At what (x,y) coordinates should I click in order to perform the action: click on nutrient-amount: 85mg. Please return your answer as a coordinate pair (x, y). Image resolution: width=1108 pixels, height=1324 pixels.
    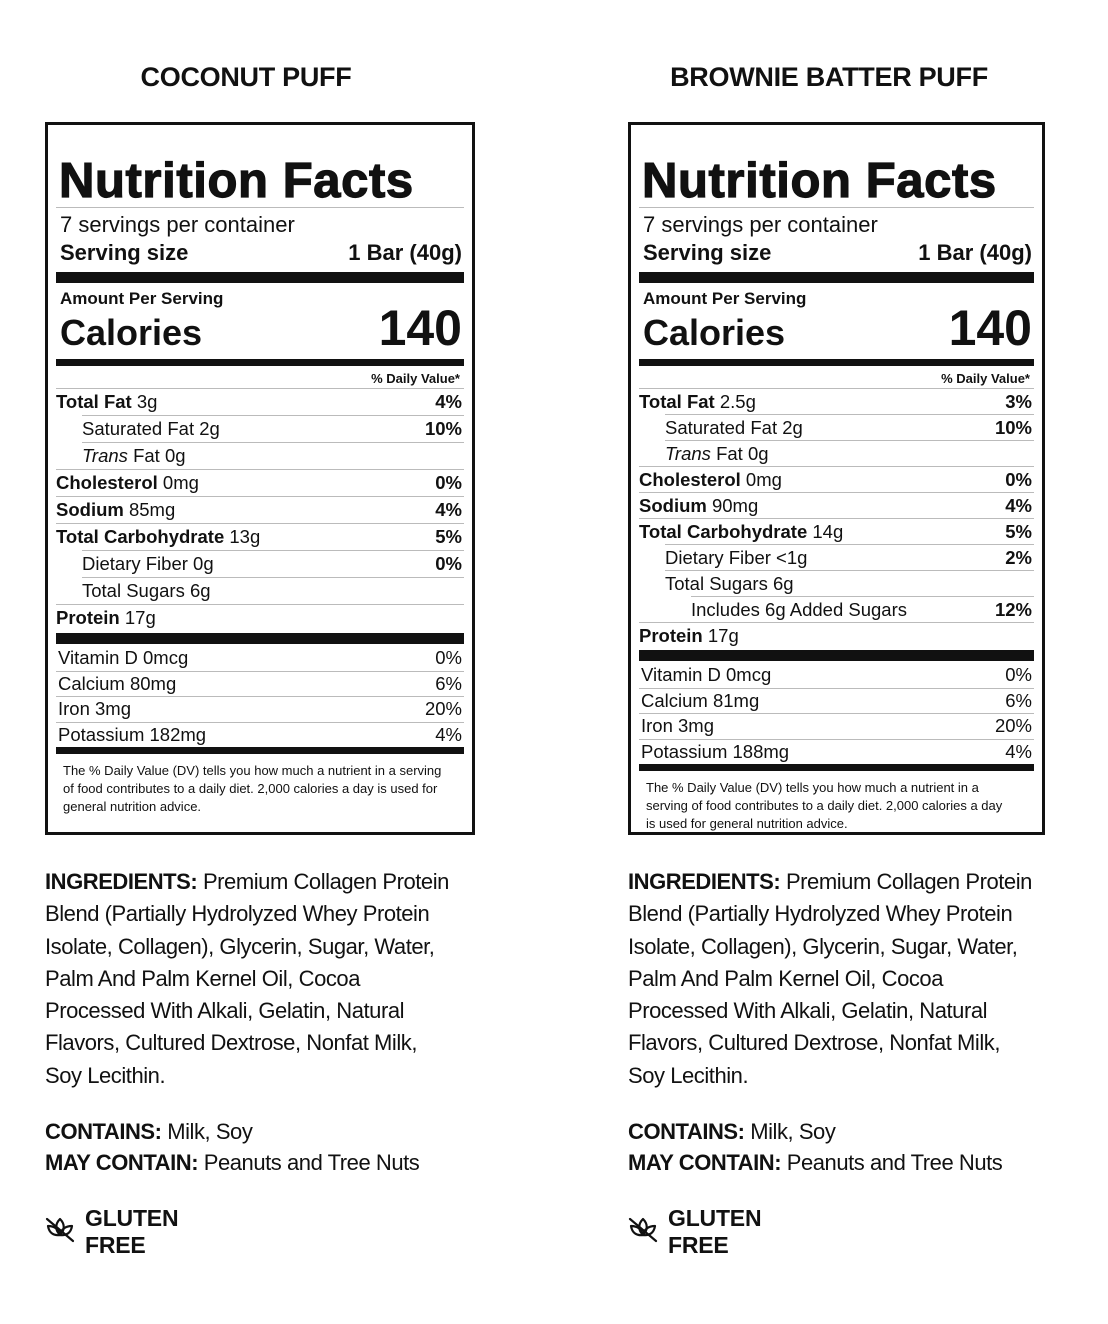
    Looking at the image, I should click on (152, 509).